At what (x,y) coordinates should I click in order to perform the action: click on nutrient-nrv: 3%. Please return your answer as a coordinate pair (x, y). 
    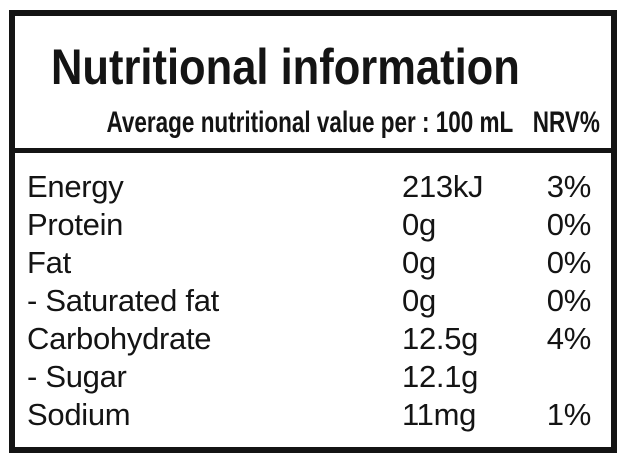
    Looking at the image, I should click on (569, 186).